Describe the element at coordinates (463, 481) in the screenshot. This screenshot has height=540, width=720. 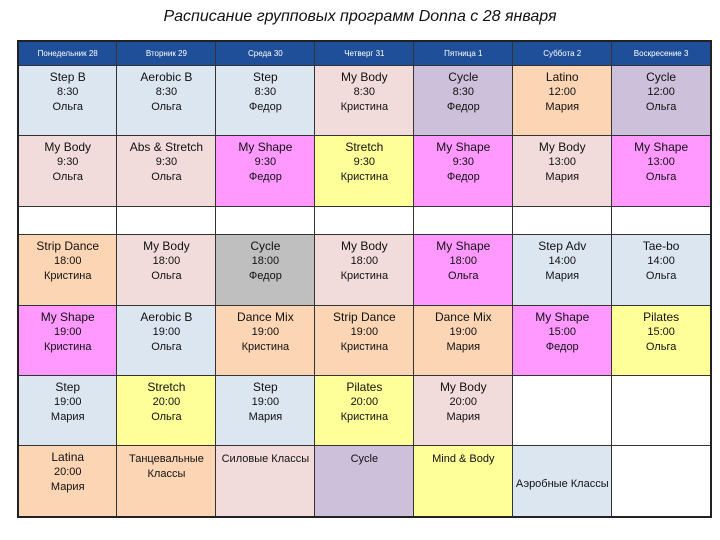
I see `legend-mind-body: Mind & Body` at that location.